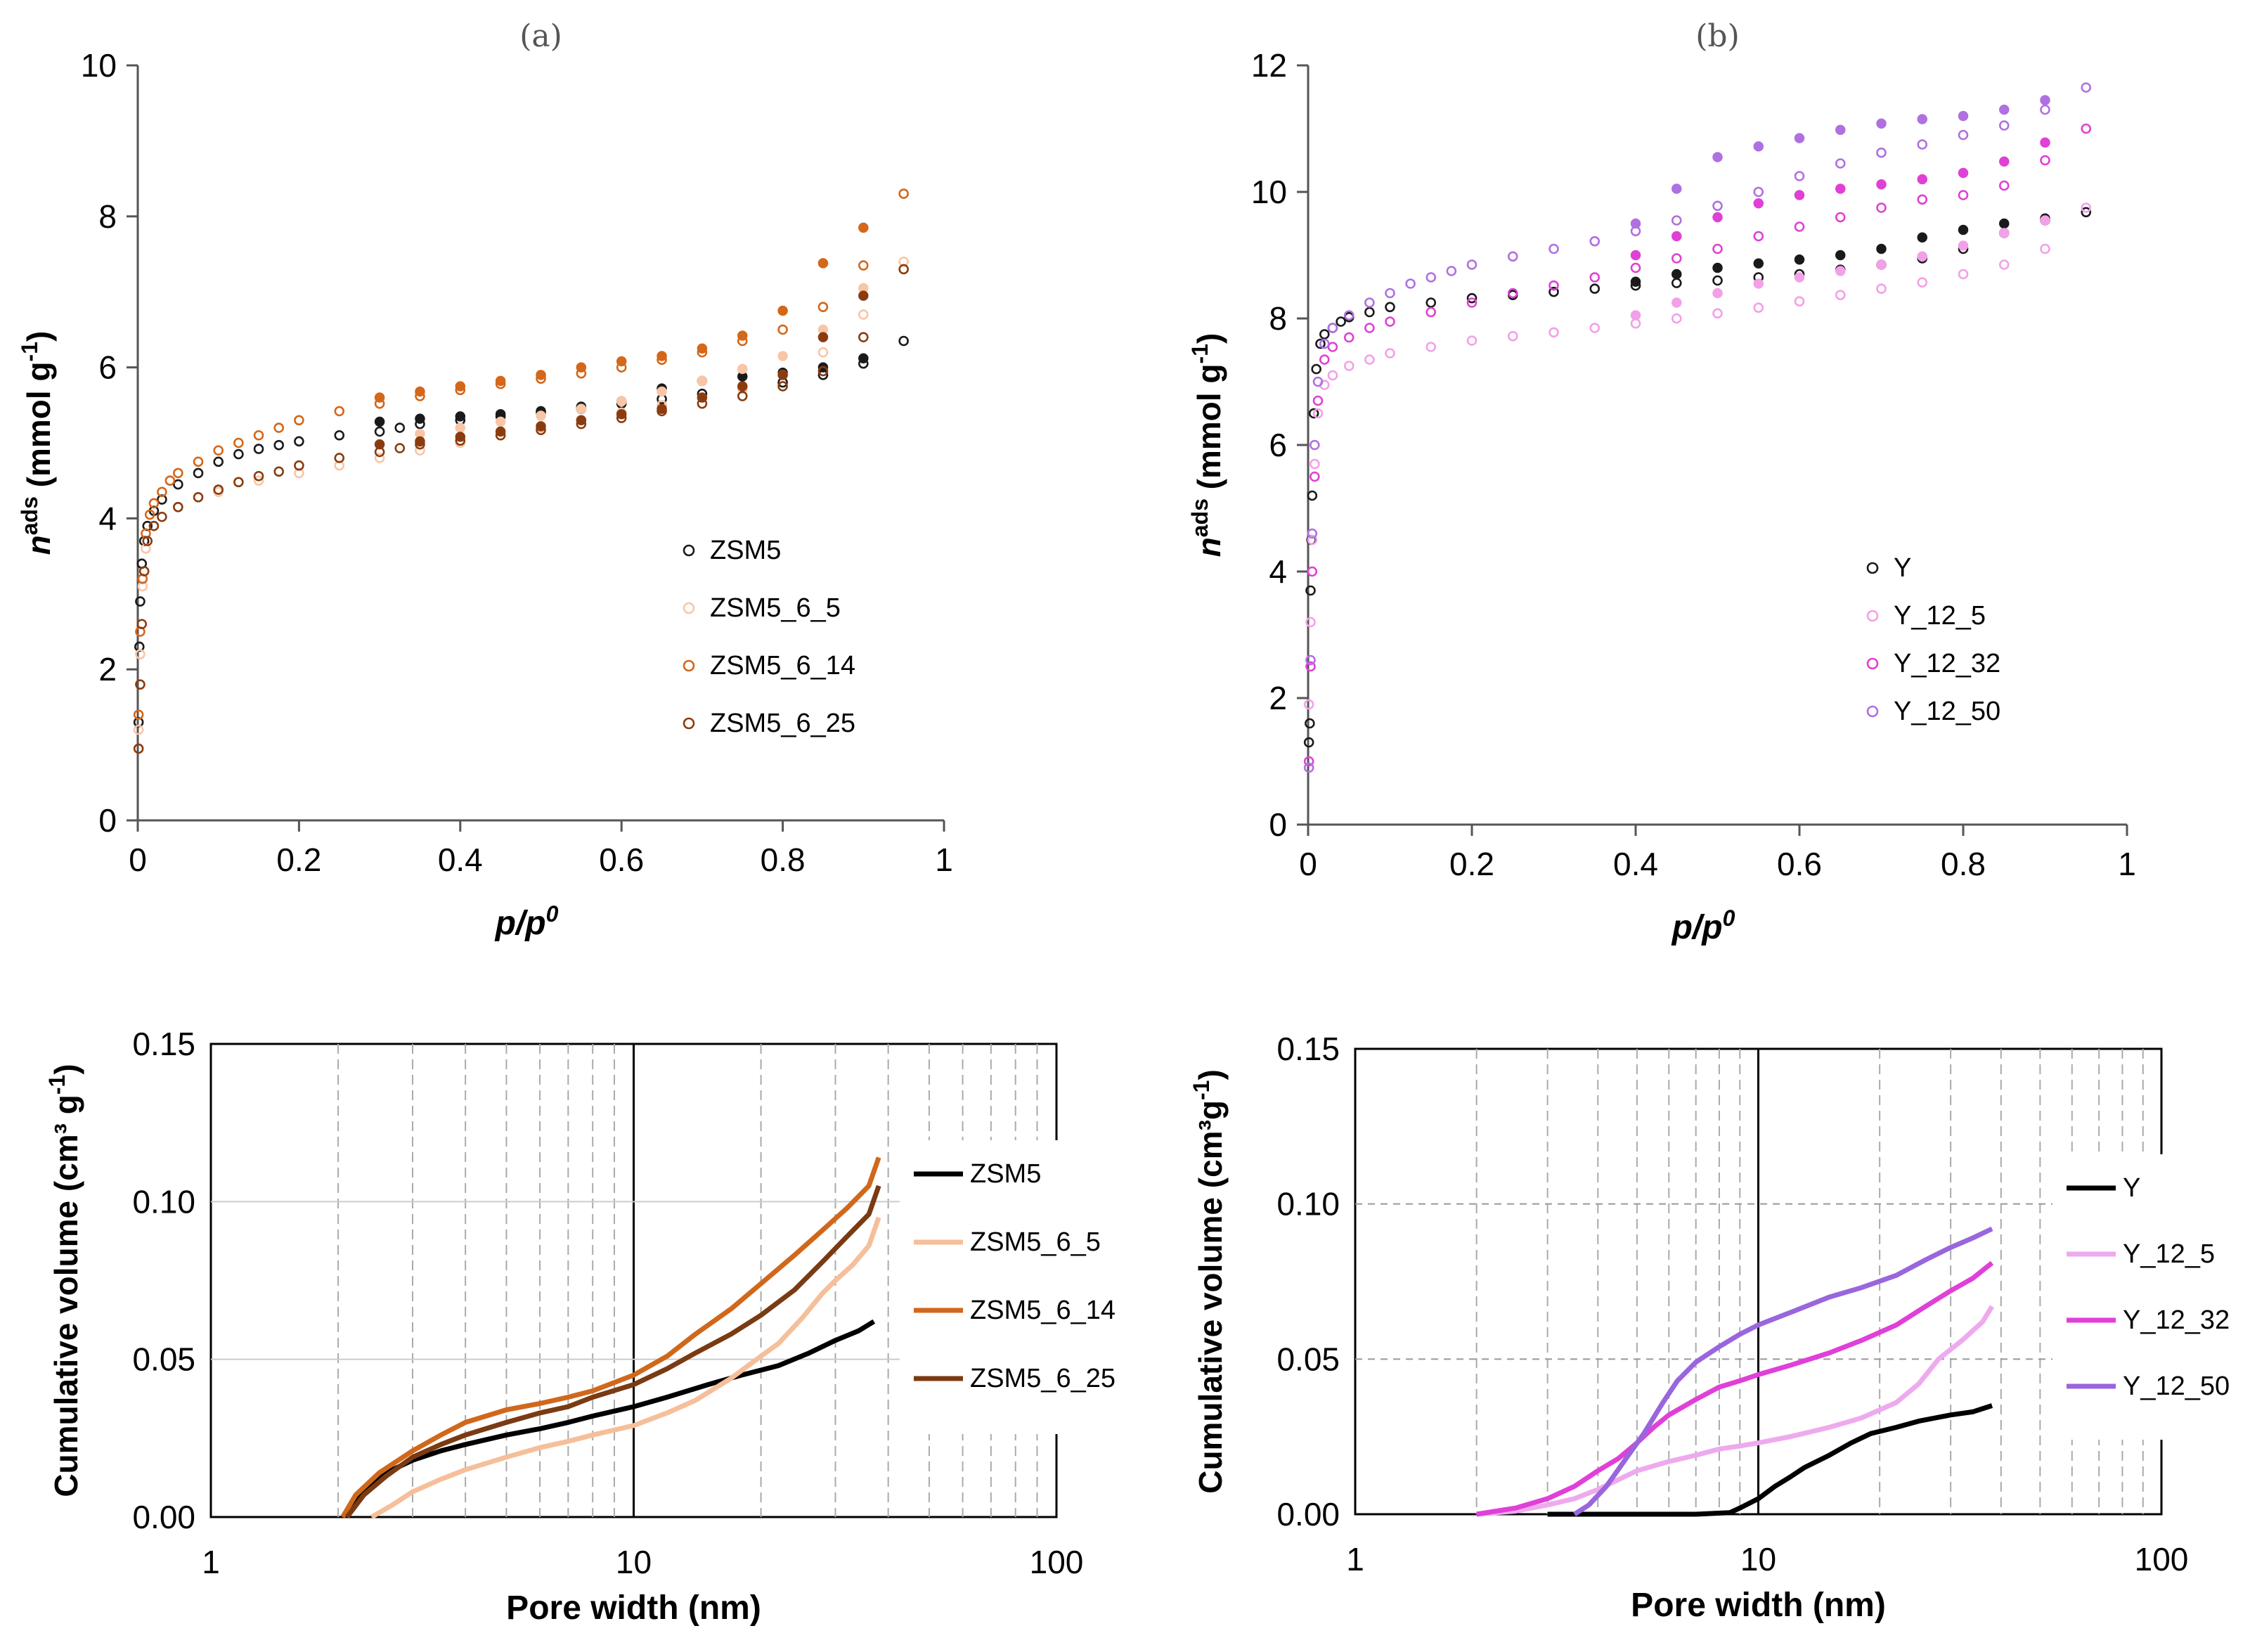 The image size is (2250, 1652). What do you see at coordinates (164, 1517) in the screenshot?
I see `y-tick-label: 0.00` at bounding box center [164, 1517].